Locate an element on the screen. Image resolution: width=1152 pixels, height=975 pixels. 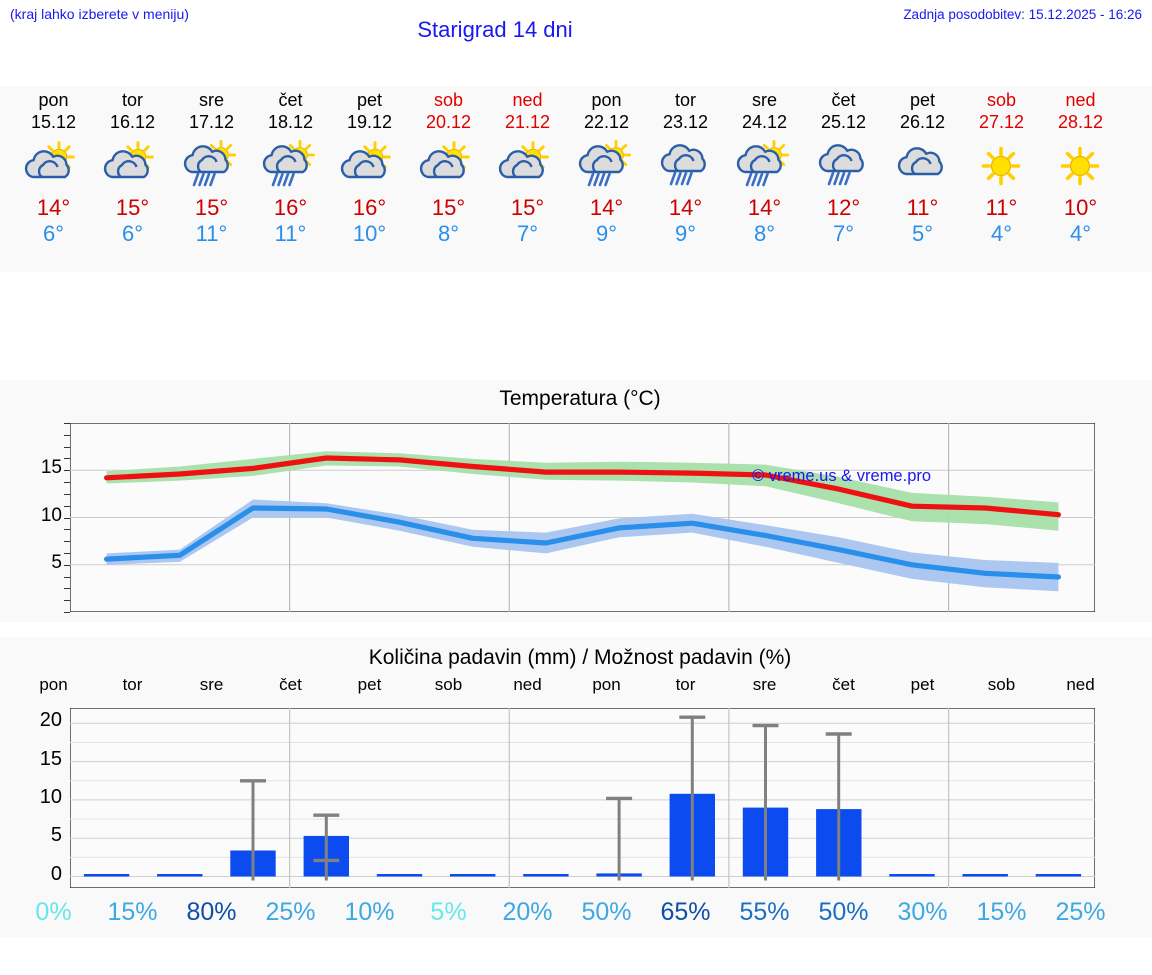
forecast-day-1: tor 16.12 15° 6° is located at coordinates (132, 179).